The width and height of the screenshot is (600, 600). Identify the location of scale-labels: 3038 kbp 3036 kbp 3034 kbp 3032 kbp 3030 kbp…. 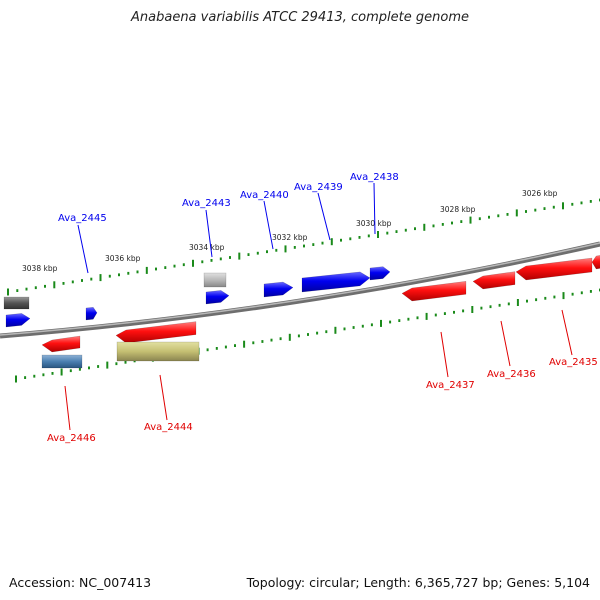
(290, 231).